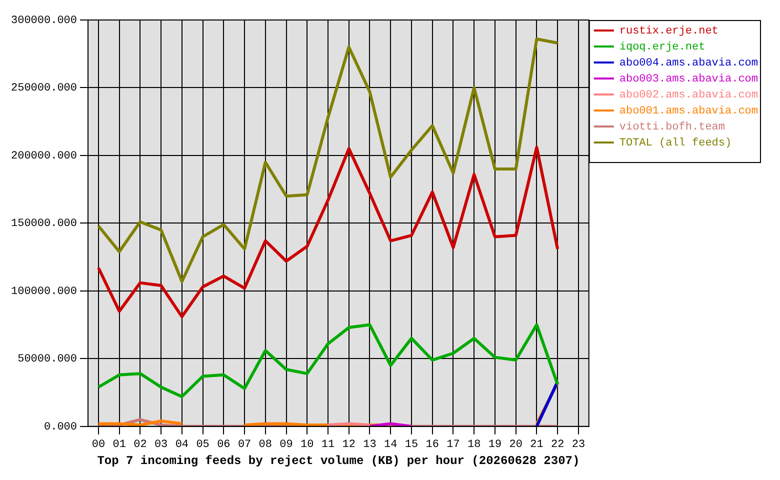  What do you see at coordinates (369, 444) in the screenshot?
I see `x-tick-label: 13` at bounding box center [369, 444].